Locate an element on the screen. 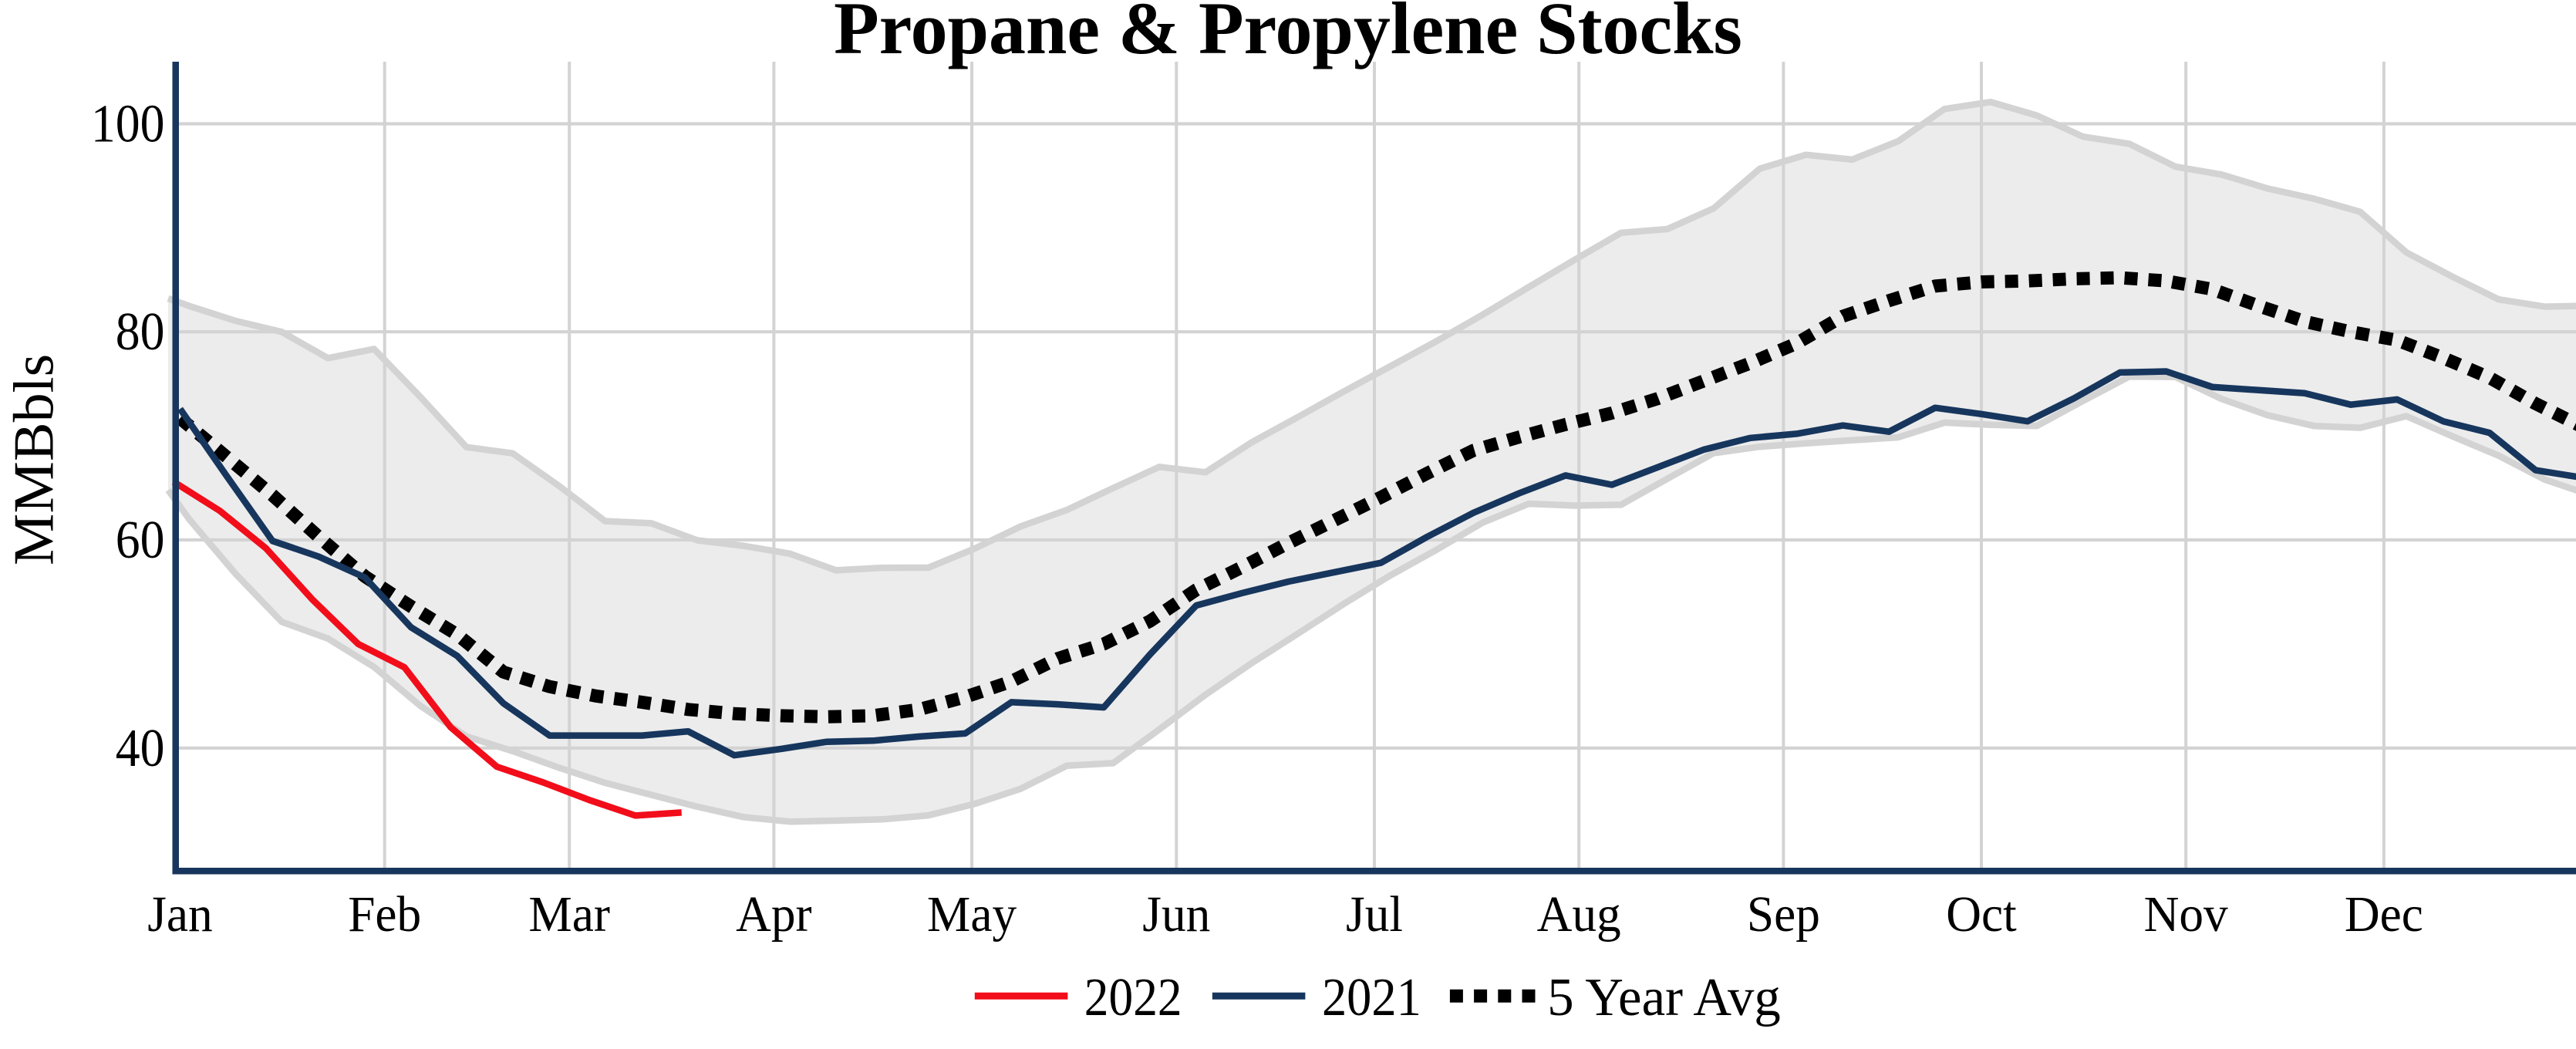  svg-text: Mar is located at coordinates (569, 915).